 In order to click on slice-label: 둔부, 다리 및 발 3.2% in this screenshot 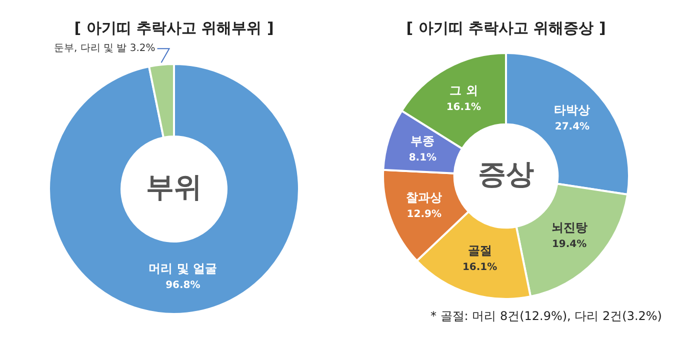, I will do `click(105, 48)`.